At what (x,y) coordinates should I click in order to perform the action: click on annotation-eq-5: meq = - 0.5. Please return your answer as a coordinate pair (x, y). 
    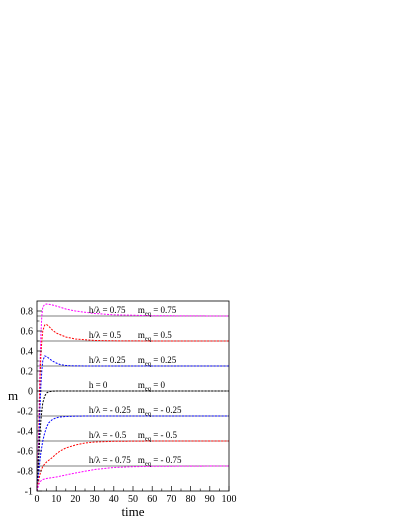
    Looking at the image, I should click on (158, 436).